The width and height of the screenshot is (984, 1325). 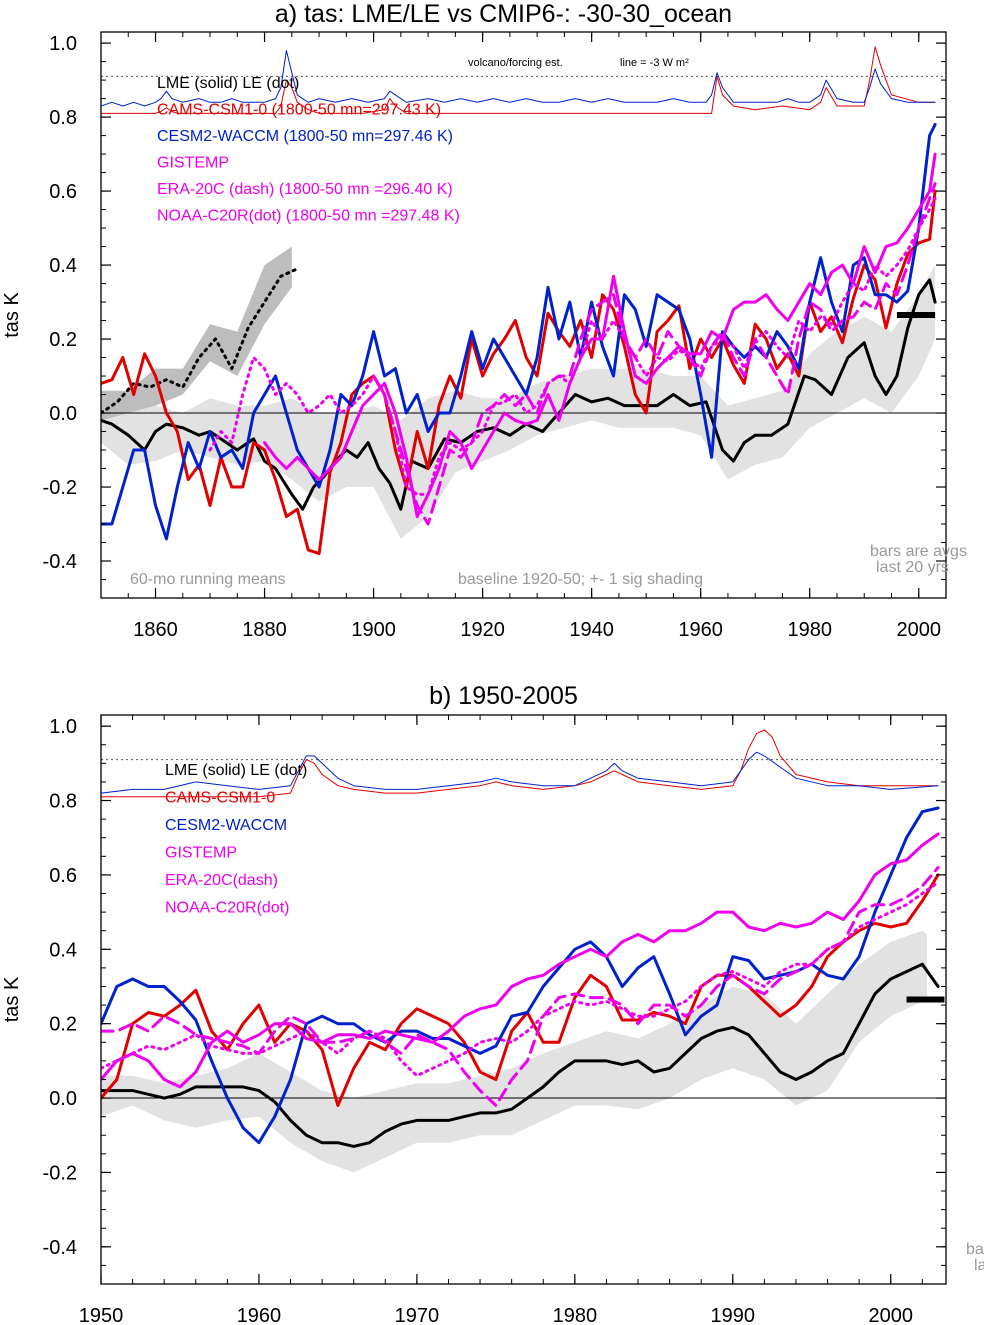 What do you see at coordinates (200, 341) in the screenshot?
I see `series-le` at bounding box center [200, 341].